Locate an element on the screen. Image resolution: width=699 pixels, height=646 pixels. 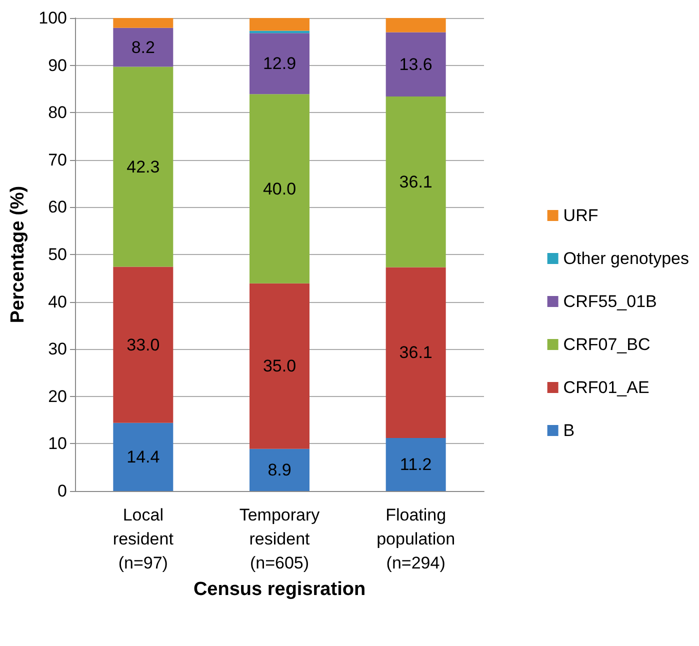
x-tick-label: Floating population (n=294) is located at coordinates (416, 539).